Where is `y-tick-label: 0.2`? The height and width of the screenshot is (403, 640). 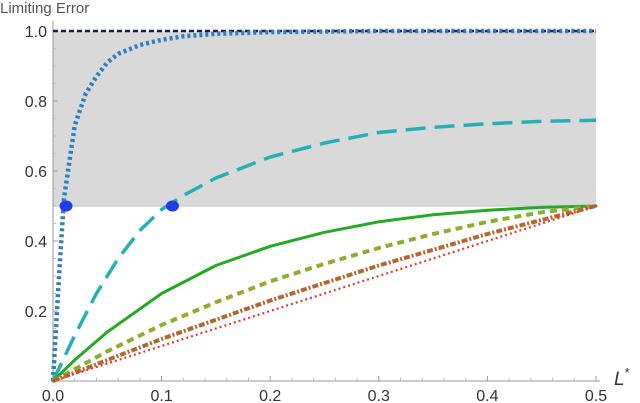 y-tick-label: 0.2 is located at coordinates (36, 312).